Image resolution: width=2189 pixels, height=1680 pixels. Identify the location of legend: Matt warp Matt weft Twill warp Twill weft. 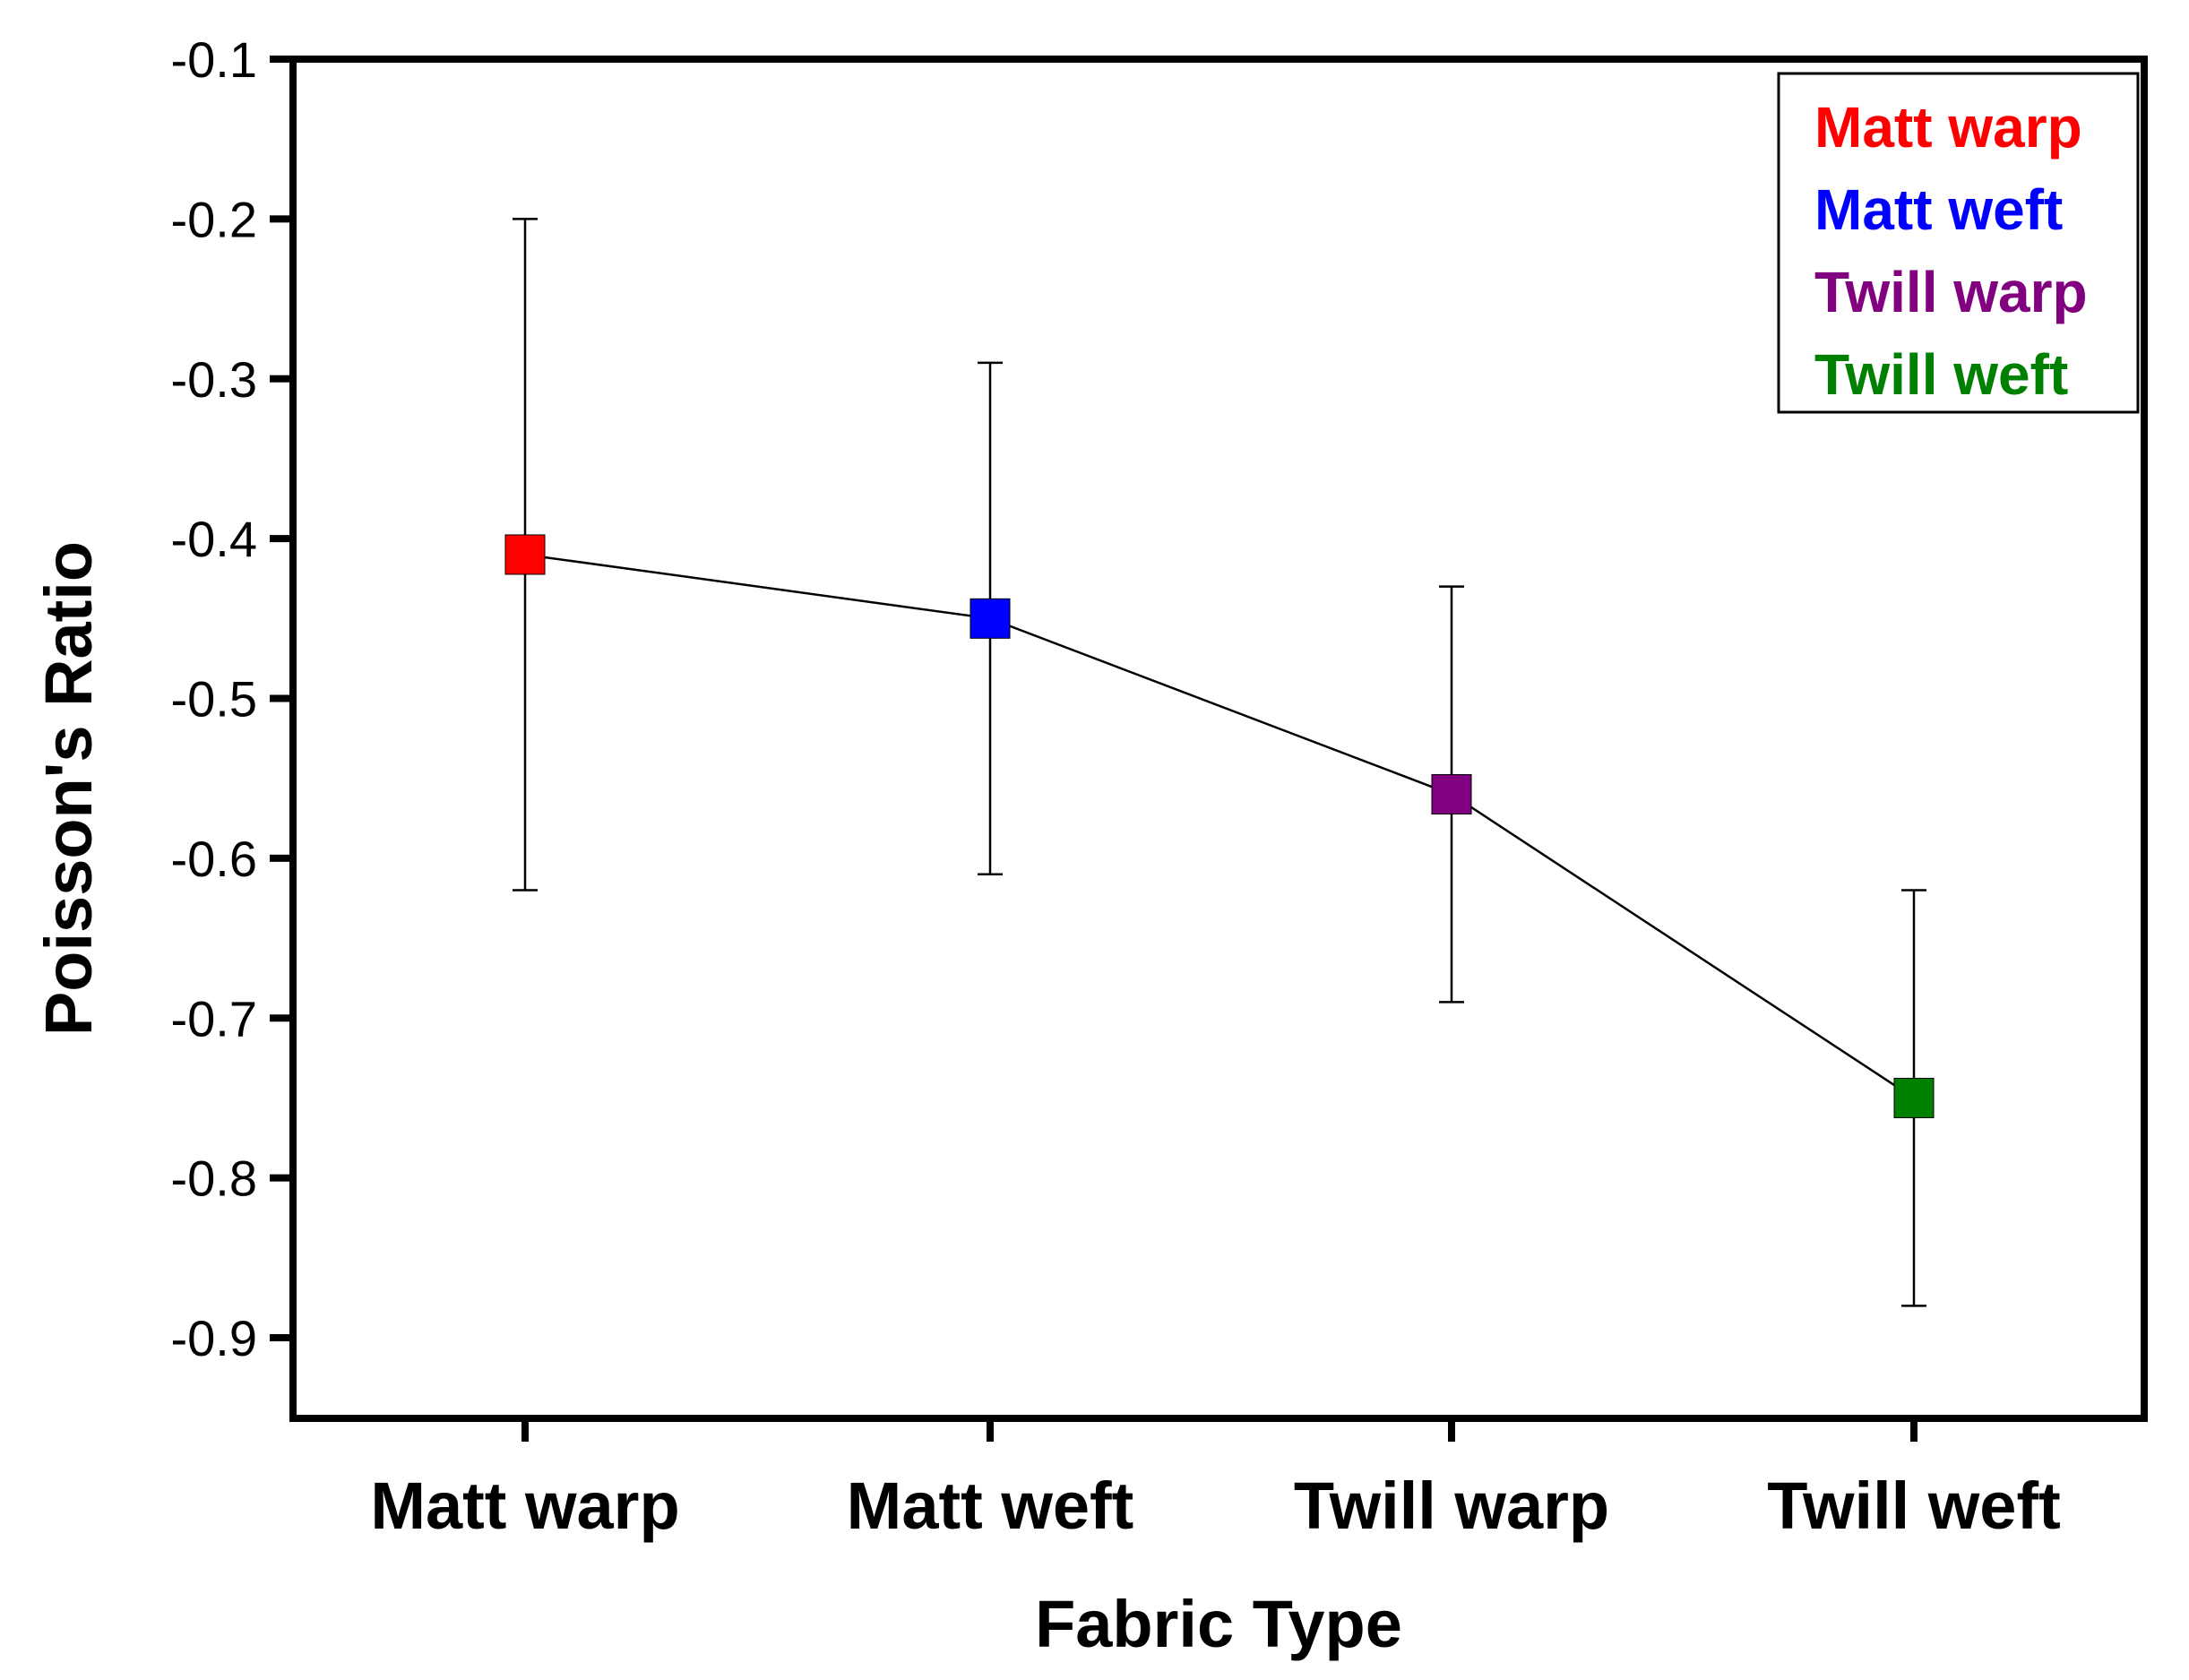
(1958, 243).